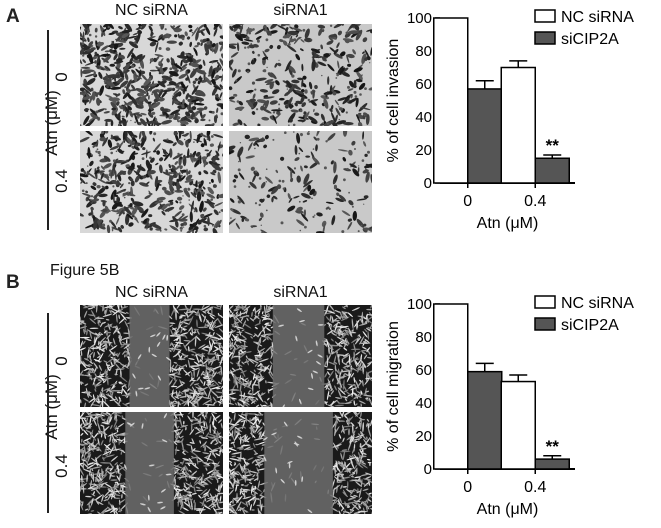  What do you see at coordinates (48, 130) in the screenshot?
I see `panel-a-row-bracket` at bounding box center [48, 130].